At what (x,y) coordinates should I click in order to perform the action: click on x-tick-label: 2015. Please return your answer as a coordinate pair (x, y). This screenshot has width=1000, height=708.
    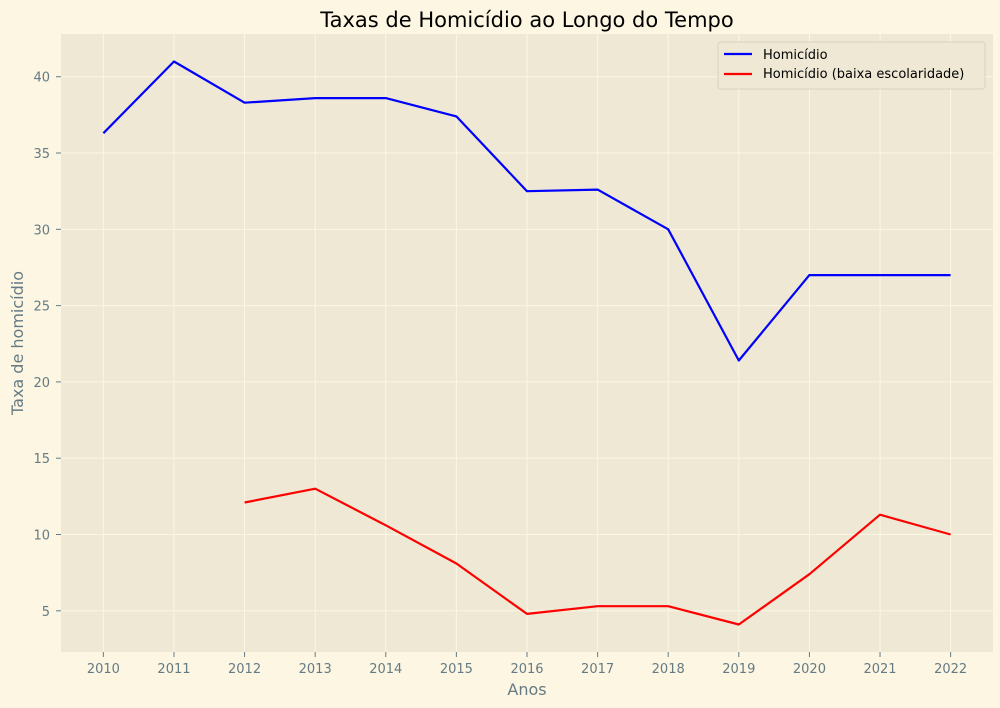
    Looking at the image, I should click on (456, 669).